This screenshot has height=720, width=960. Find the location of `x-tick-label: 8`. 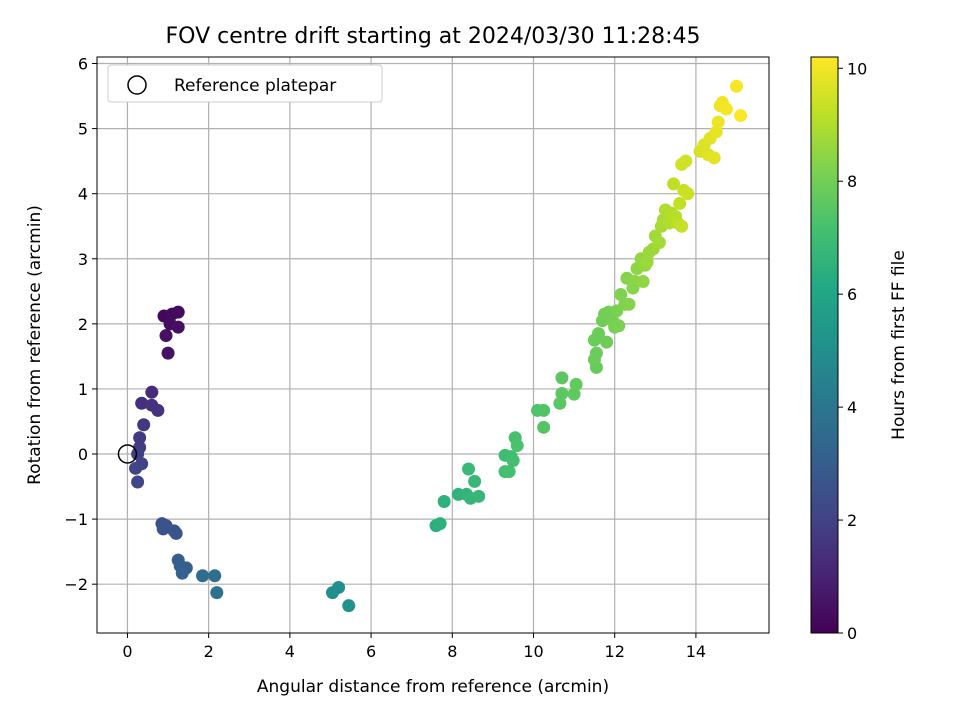

x-tick-label: 8 is located at coordinates (452, 651).